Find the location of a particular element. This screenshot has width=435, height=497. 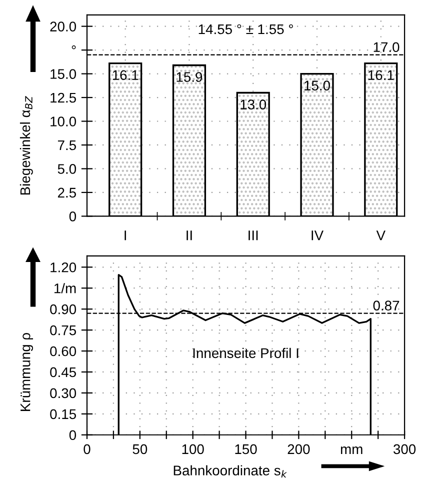

y-tick-label: 5.0 is located at coordinates (67, 169).